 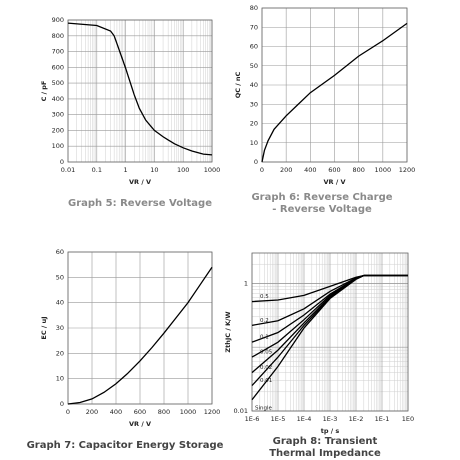 What do you see at coordinates (154, 170) in the screenshot?
I see `x-tick-label: 10` at bounding box center [154, 170].